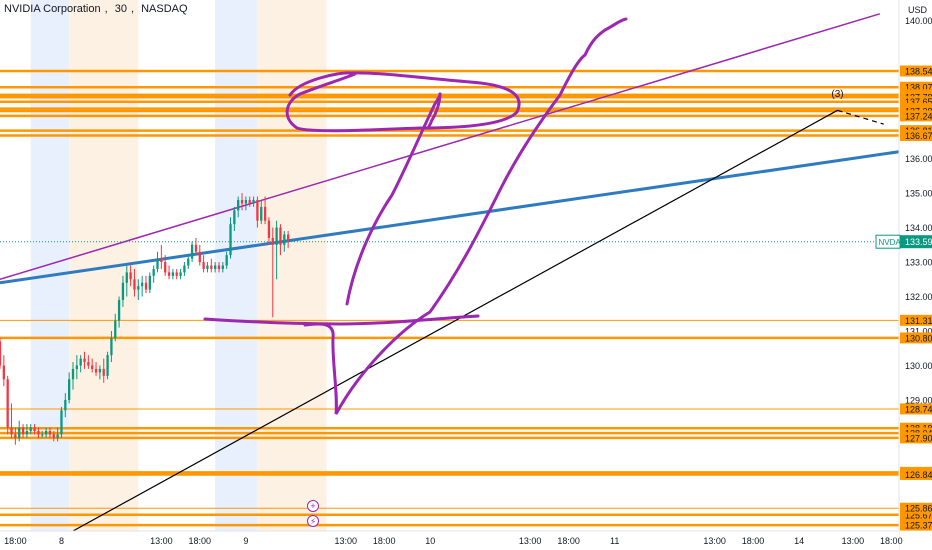 The height and width of the screenshot is (550, 932). Describe the element at coordinates (341, 320) in the screenshot. I see `freehand-underline` at that location.